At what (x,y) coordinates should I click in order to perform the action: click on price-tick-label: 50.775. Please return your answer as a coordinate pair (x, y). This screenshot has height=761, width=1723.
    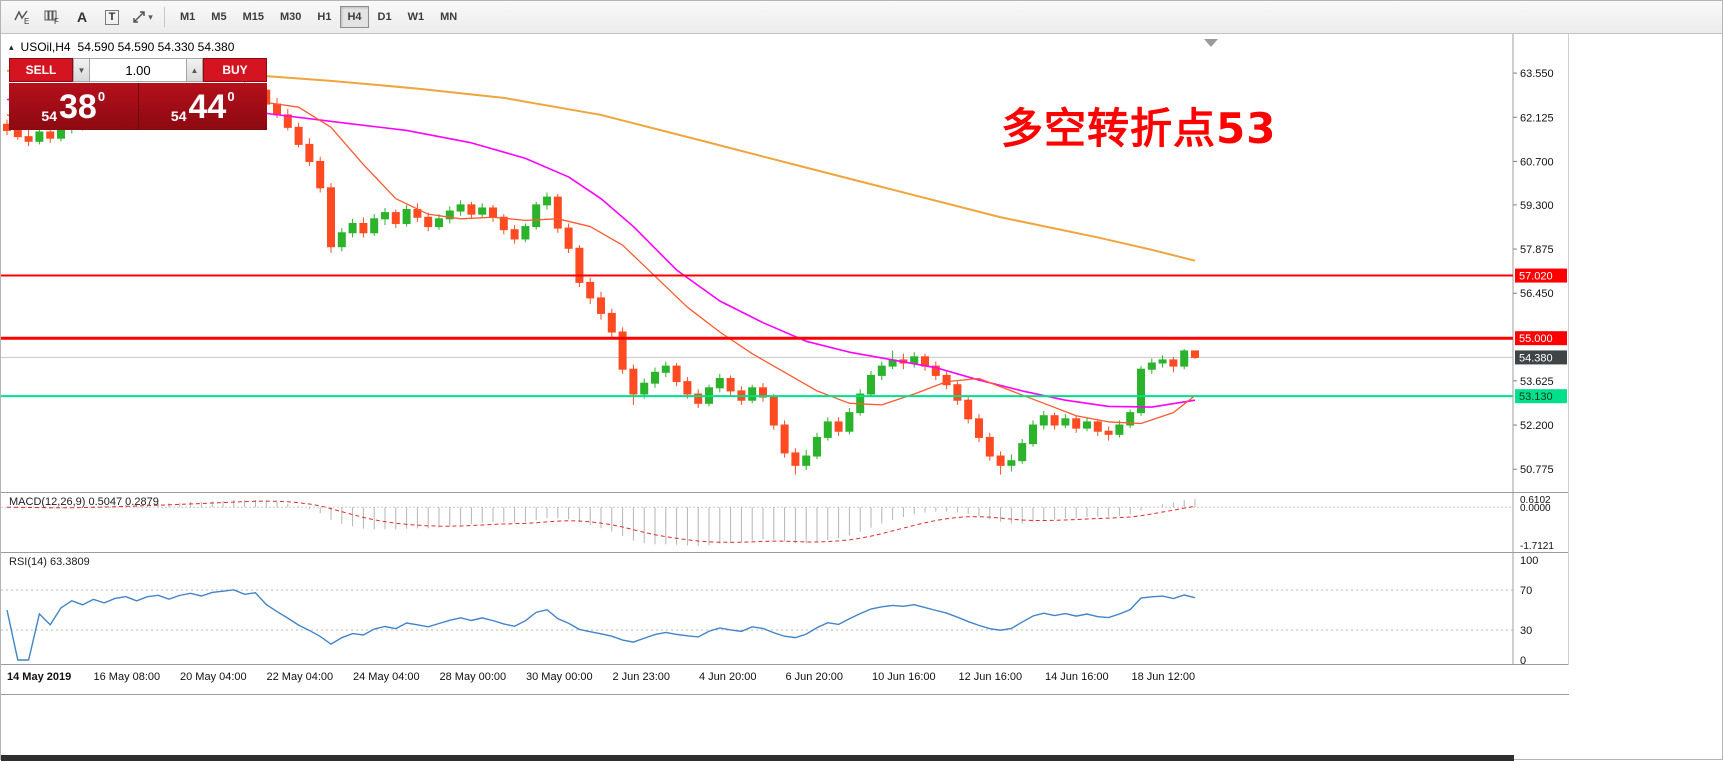
    Looking at the image, I should click on (1537, 470).